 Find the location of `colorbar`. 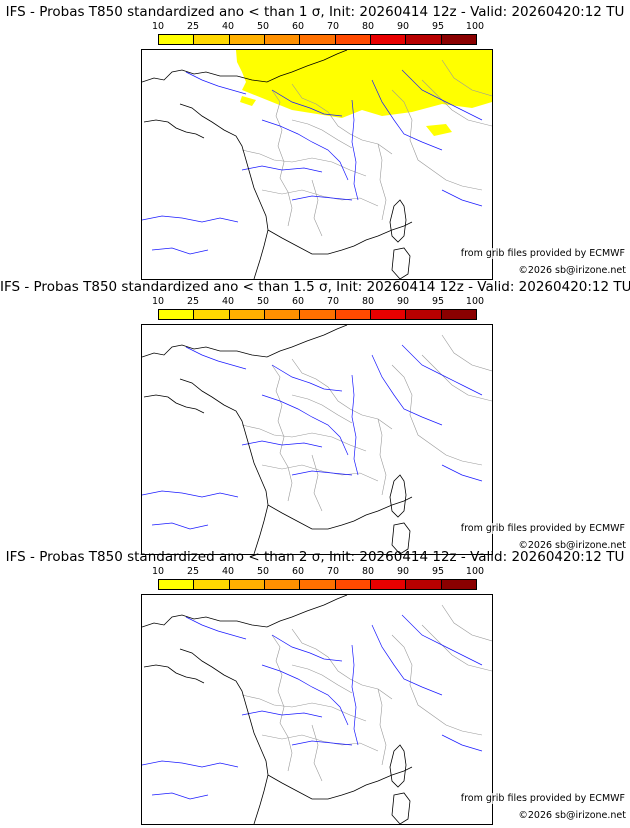

colorbar is located at coordinates (317, 584).